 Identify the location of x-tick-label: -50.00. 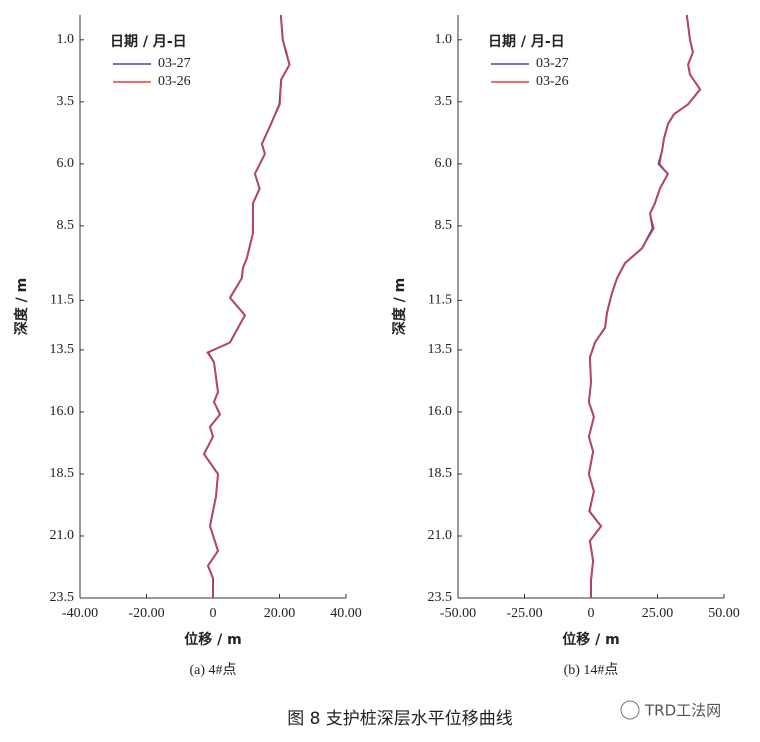
(458, 613).